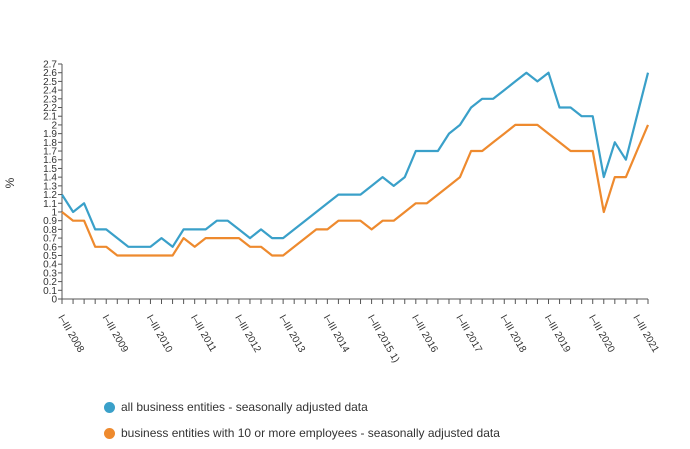  Describe the element at coordinates (50, 99) in the screenshot. I see `y-tick-label: 2.3` at that location.